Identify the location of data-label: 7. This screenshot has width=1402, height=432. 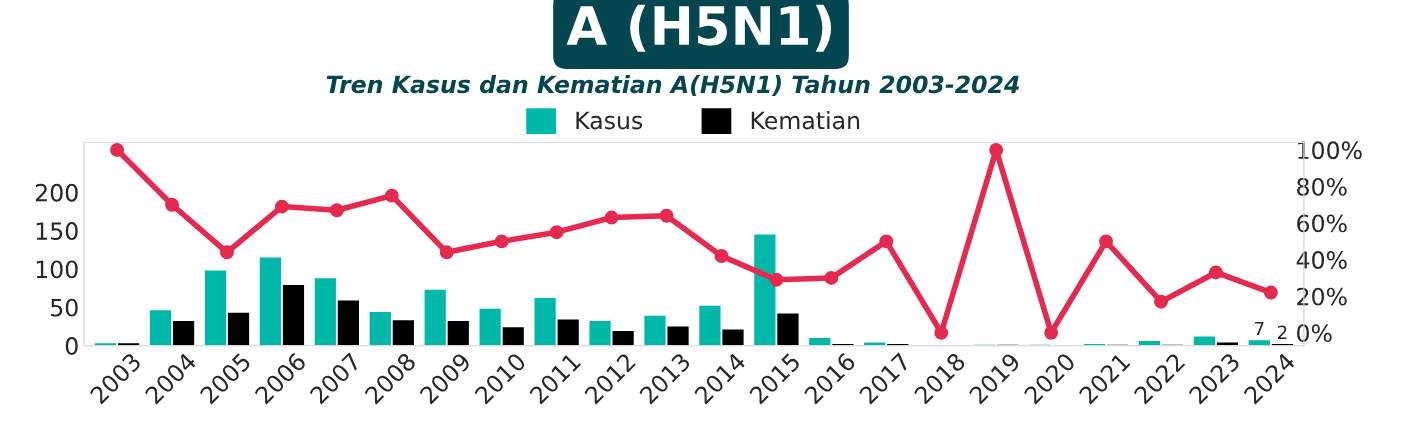
(1259, 328).